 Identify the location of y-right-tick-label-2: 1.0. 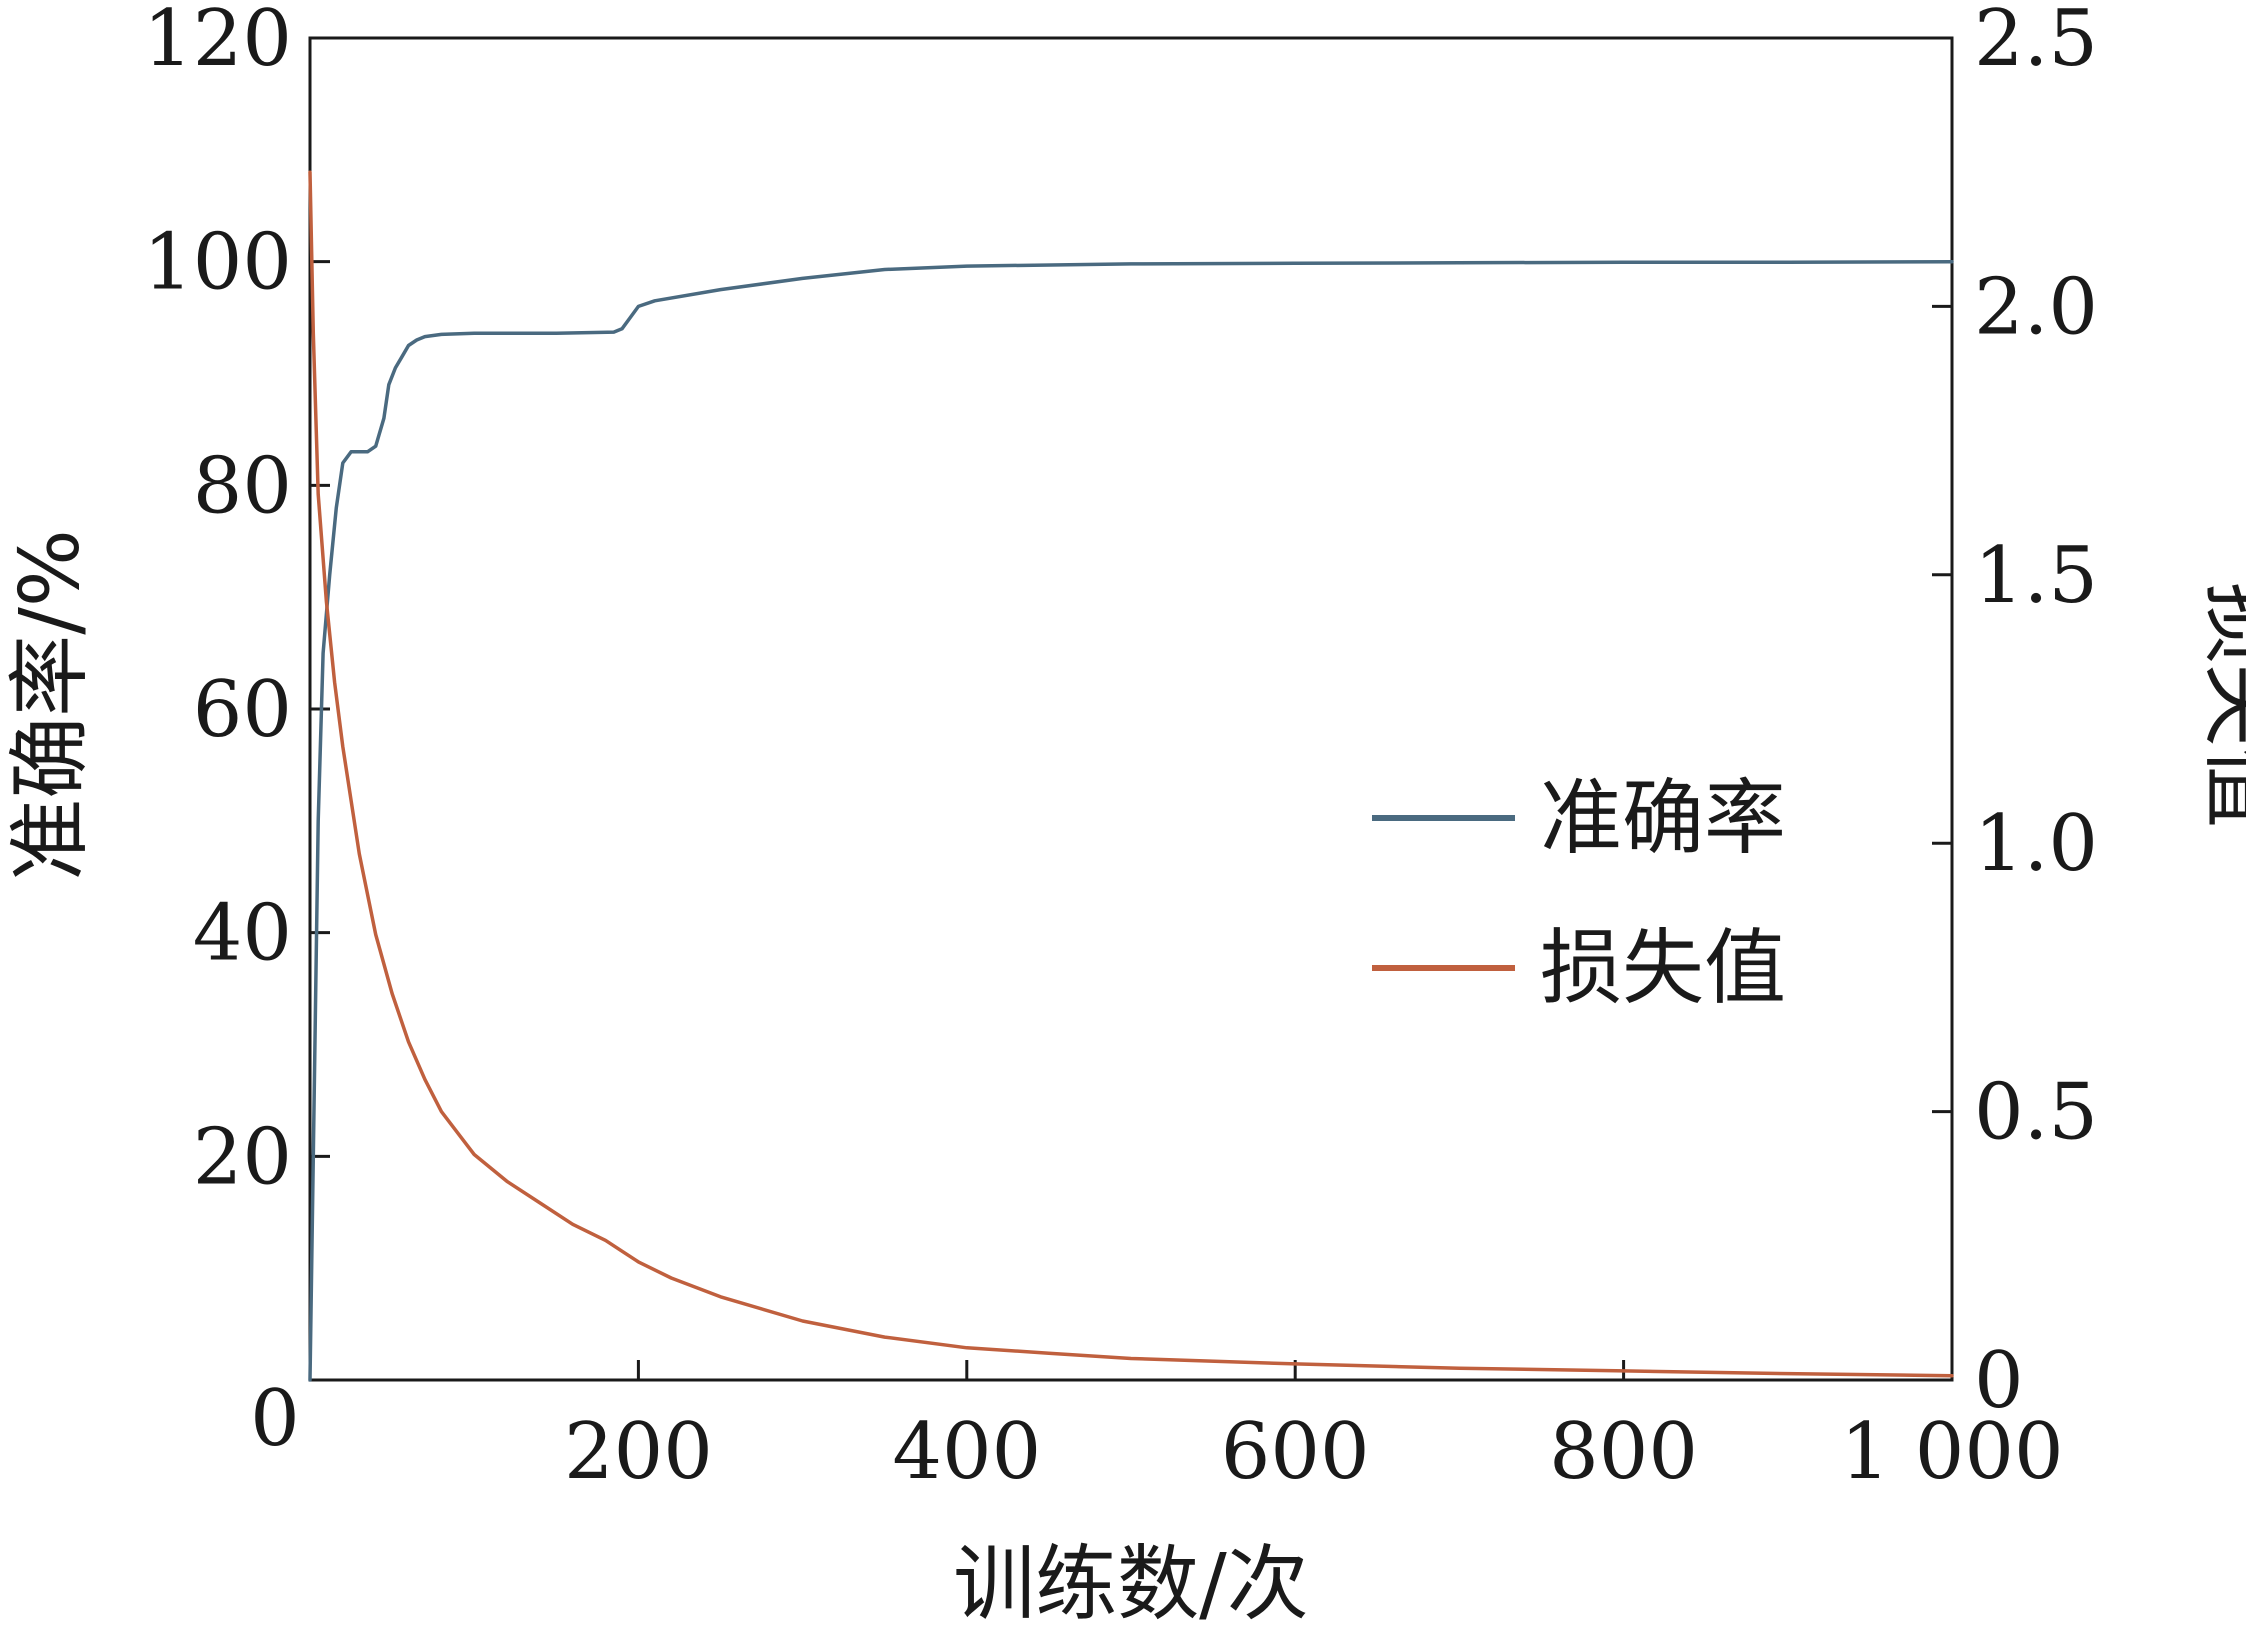
(2036, 844).